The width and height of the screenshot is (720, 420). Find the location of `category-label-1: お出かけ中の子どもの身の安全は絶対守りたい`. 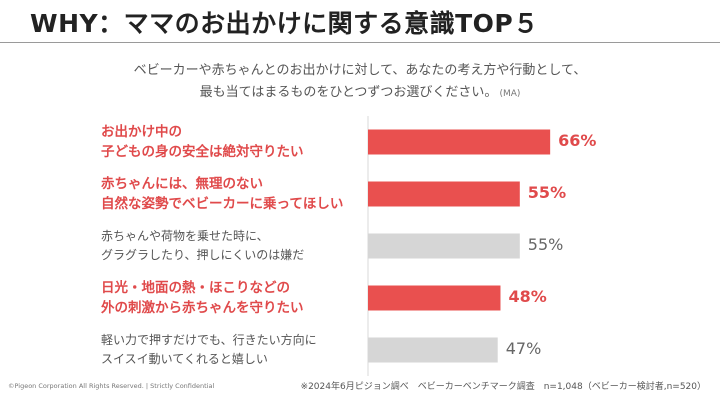

category-label-1: お出かけ中の子どもの身の安全は絶対守りたい is located at coordinates (202, 142).